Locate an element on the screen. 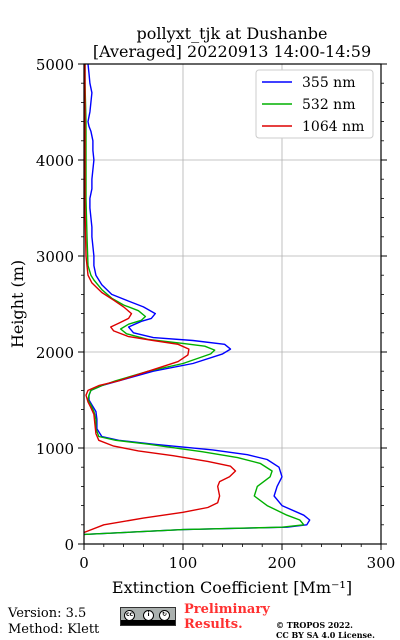 Image resolution: width=400 pixels, height=640 pixels. y-tick-labels: 0 1000 2000 3000 4000 5000 is located at coordinates (55, 305).